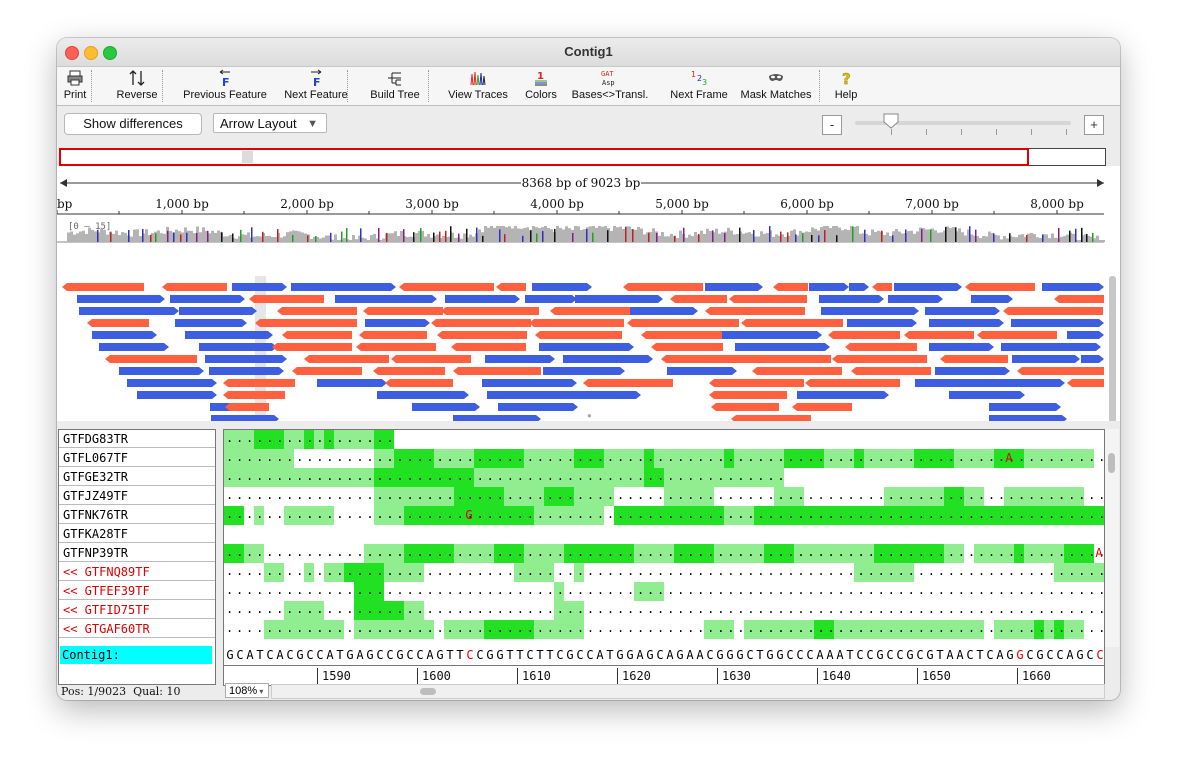 The image size is (1177, 777). I want to click on show-differences-button: Show differences, so click(133, 124).